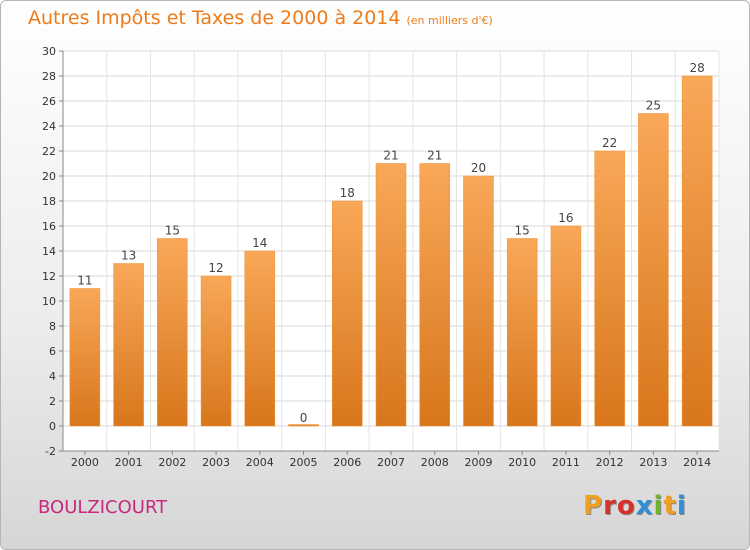 The width and height of the screenshot is (750, 550). I want to click on x-tick-label-2012: 2012, so click(610, 462).